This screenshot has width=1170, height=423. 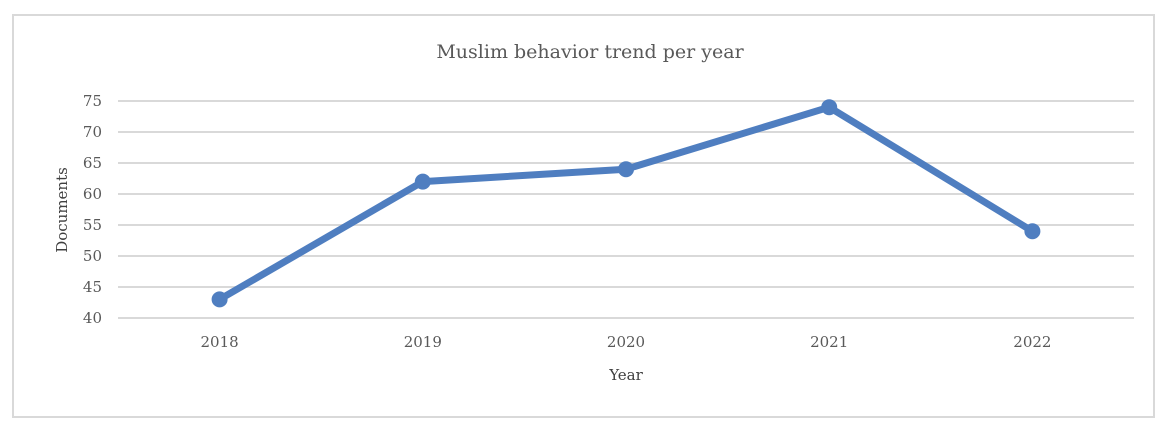 I want to click on y-tick-label: 45, so click(x=92, y=287).